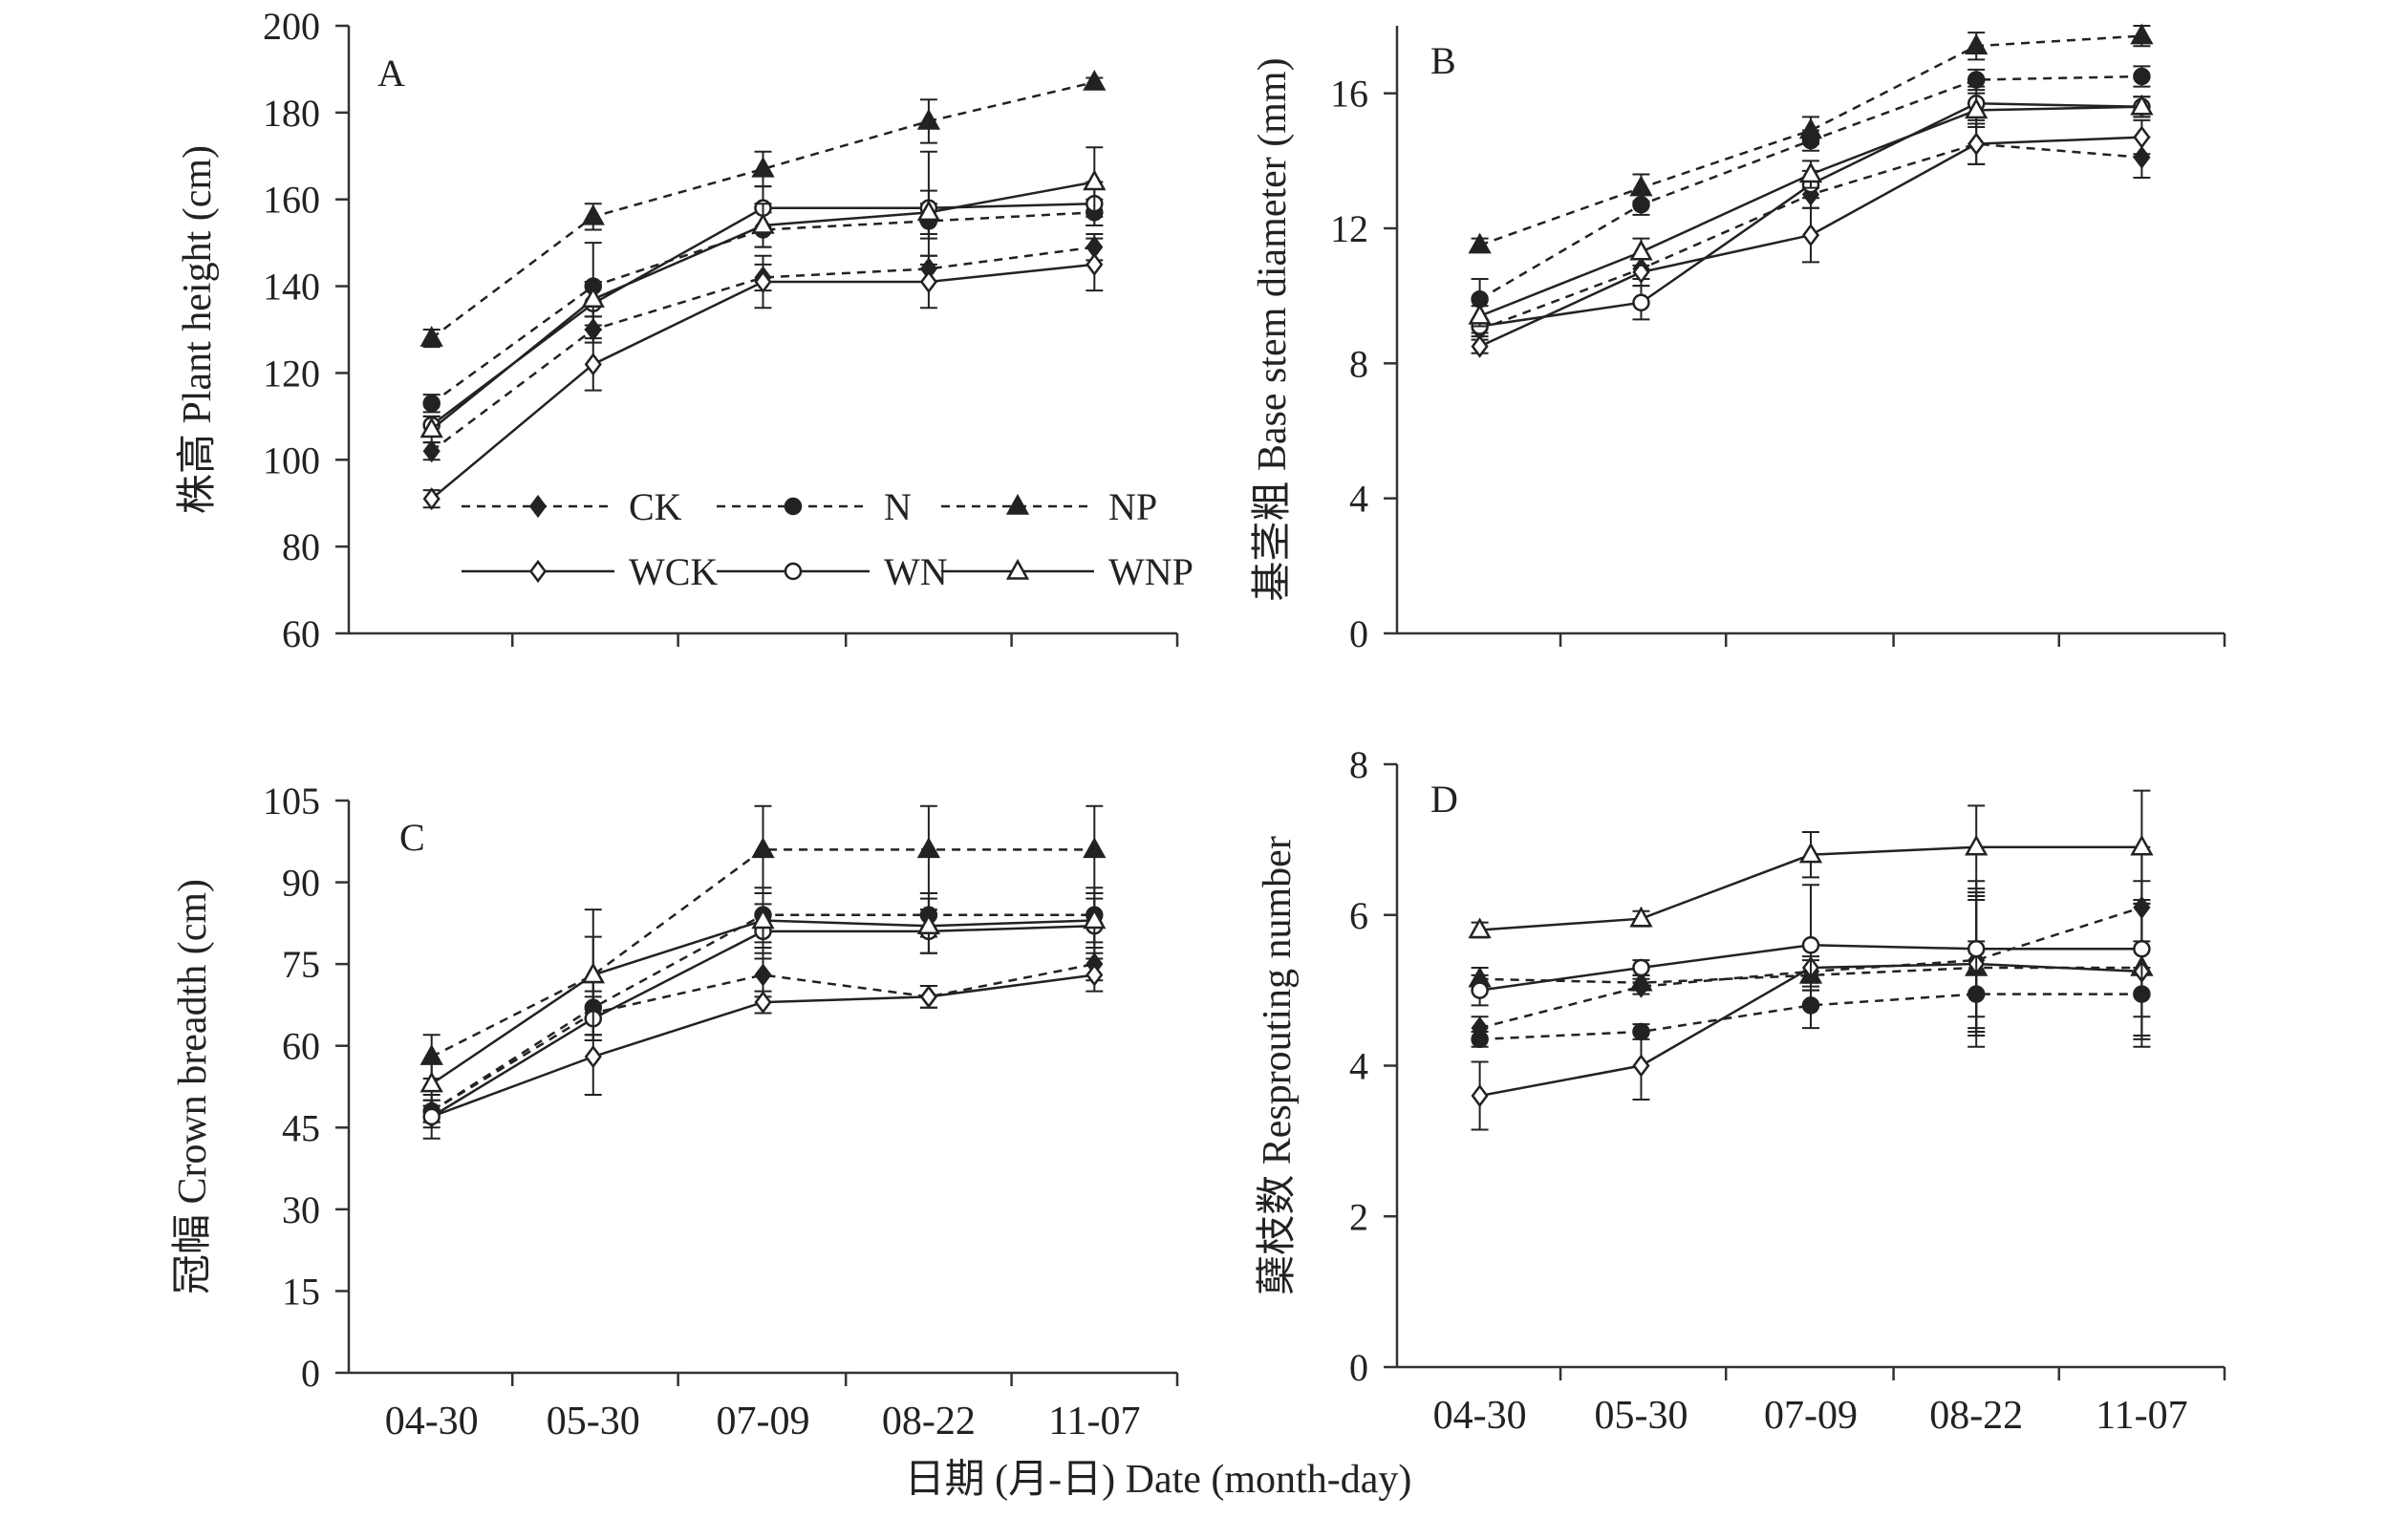 Image resolution: width=2408 pixels, height=1518 pixels. What do you see at coordinates (301, 1291) in the screenshot?
I see `y-tick-label: 15` at bounding box center [301, 1291].